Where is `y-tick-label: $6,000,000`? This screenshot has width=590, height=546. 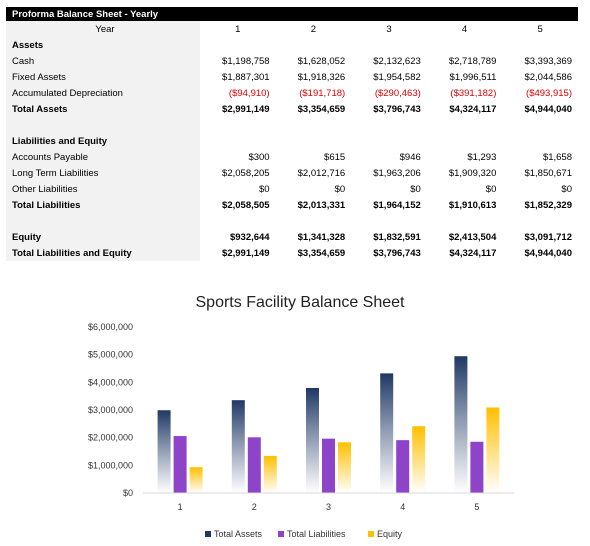
y-tick-label: $6,000,000 is located at coordinates (110, 327).